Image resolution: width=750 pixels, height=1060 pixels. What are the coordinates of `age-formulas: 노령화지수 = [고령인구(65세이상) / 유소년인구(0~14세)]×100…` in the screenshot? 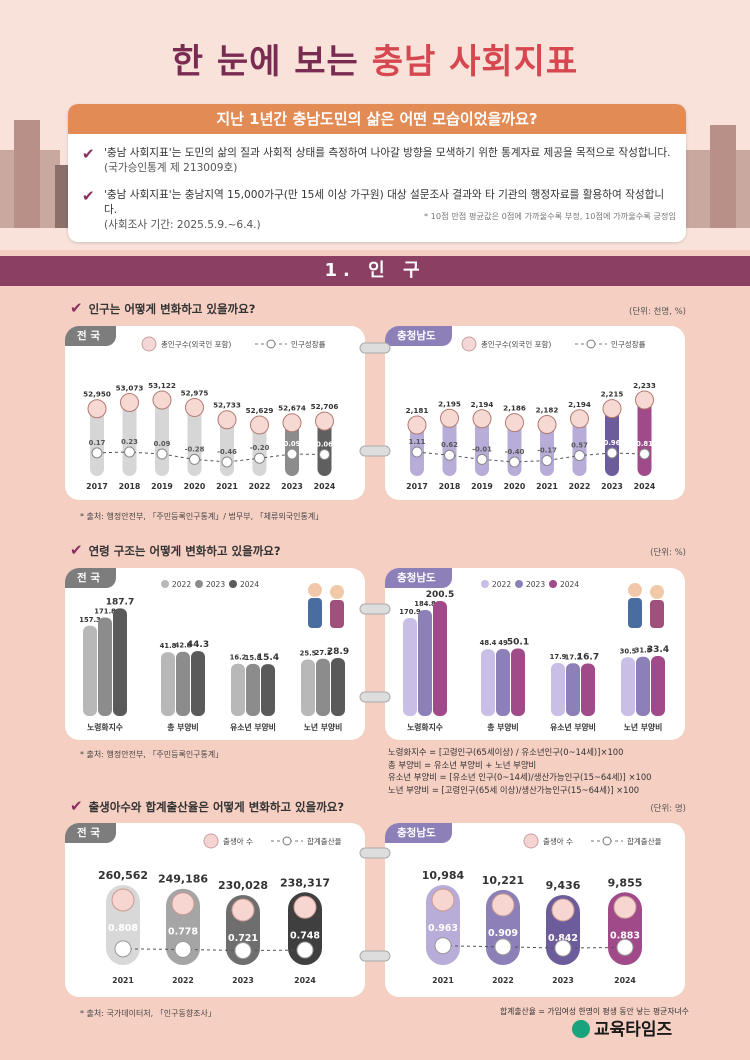 It's located at (519, 771).